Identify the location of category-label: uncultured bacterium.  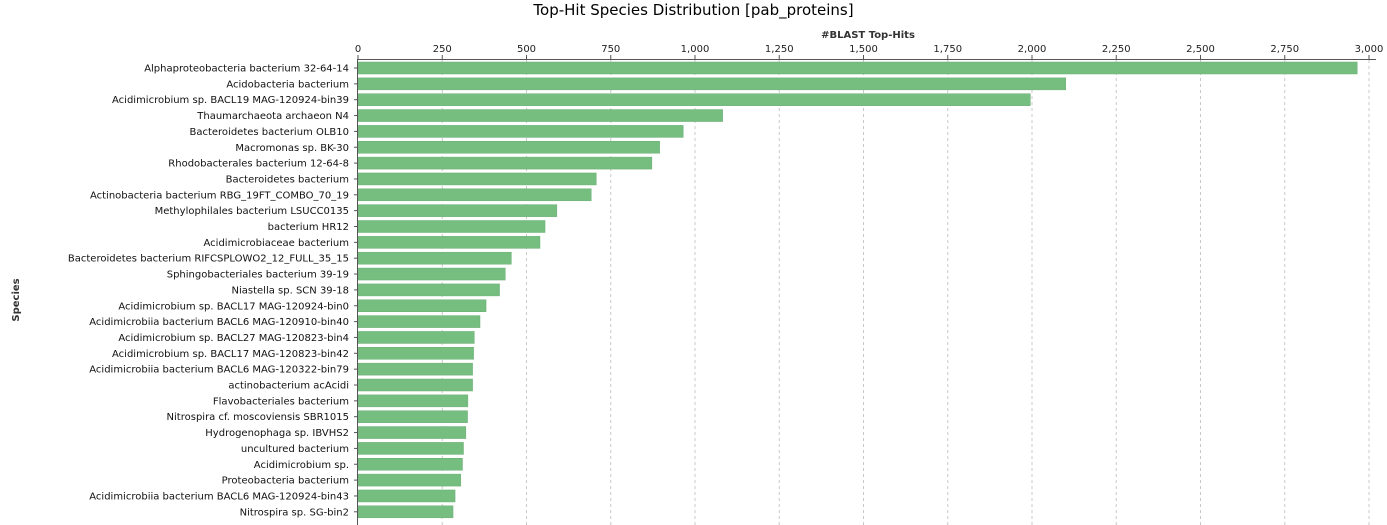
(295, 449).